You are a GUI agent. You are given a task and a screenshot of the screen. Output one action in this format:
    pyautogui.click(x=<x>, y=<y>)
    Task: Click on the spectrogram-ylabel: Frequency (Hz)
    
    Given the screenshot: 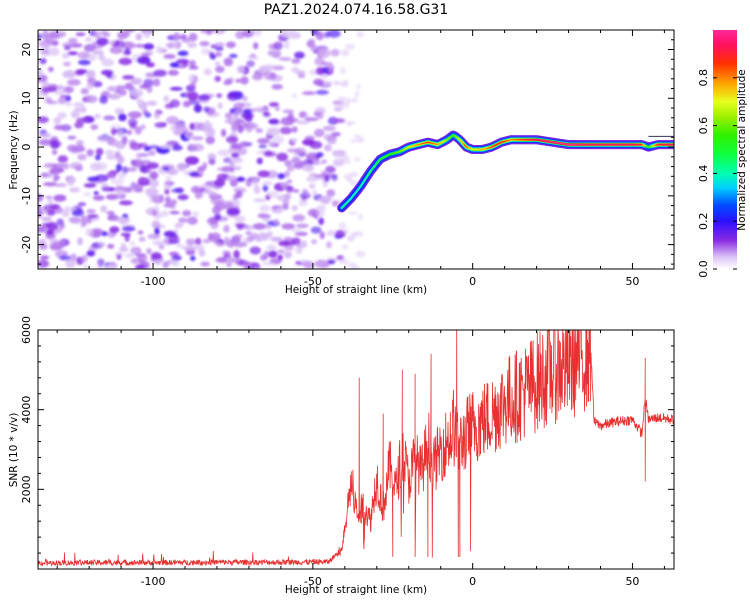 What is the action you would take?
    pyautogui.click(x=14, y=149)
    